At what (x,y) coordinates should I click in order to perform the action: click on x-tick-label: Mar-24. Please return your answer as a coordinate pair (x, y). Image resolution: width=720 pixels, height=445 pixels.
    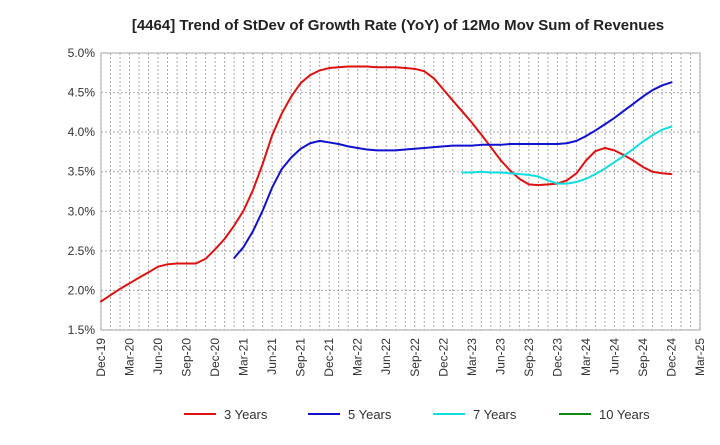
    Looking at the image, I should click on (586, 357).